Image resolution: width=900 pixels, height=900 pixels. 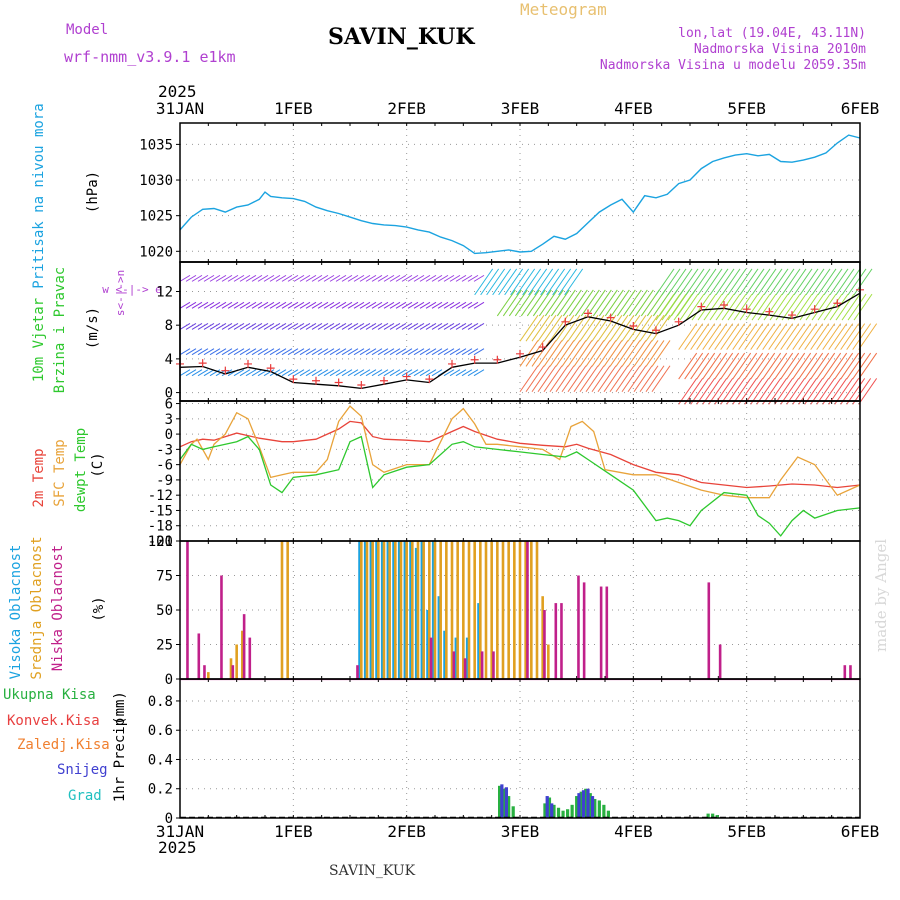 I want to click on x-tick-label-bottom: 4FEB, so click(x=633, y=831).